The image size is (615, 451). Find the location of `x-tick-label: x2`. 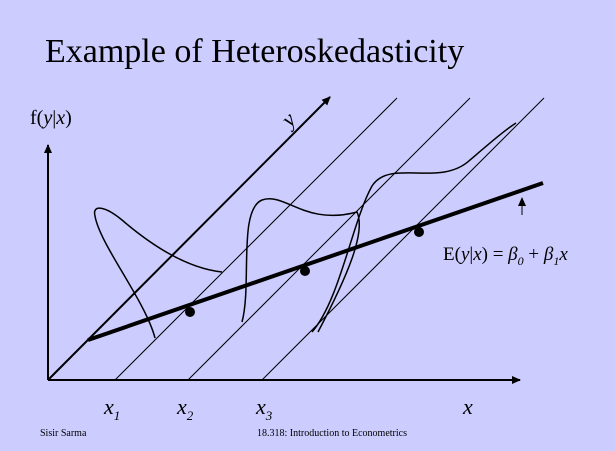

x-tick-label: x2 is located at coordinates (185, 408).